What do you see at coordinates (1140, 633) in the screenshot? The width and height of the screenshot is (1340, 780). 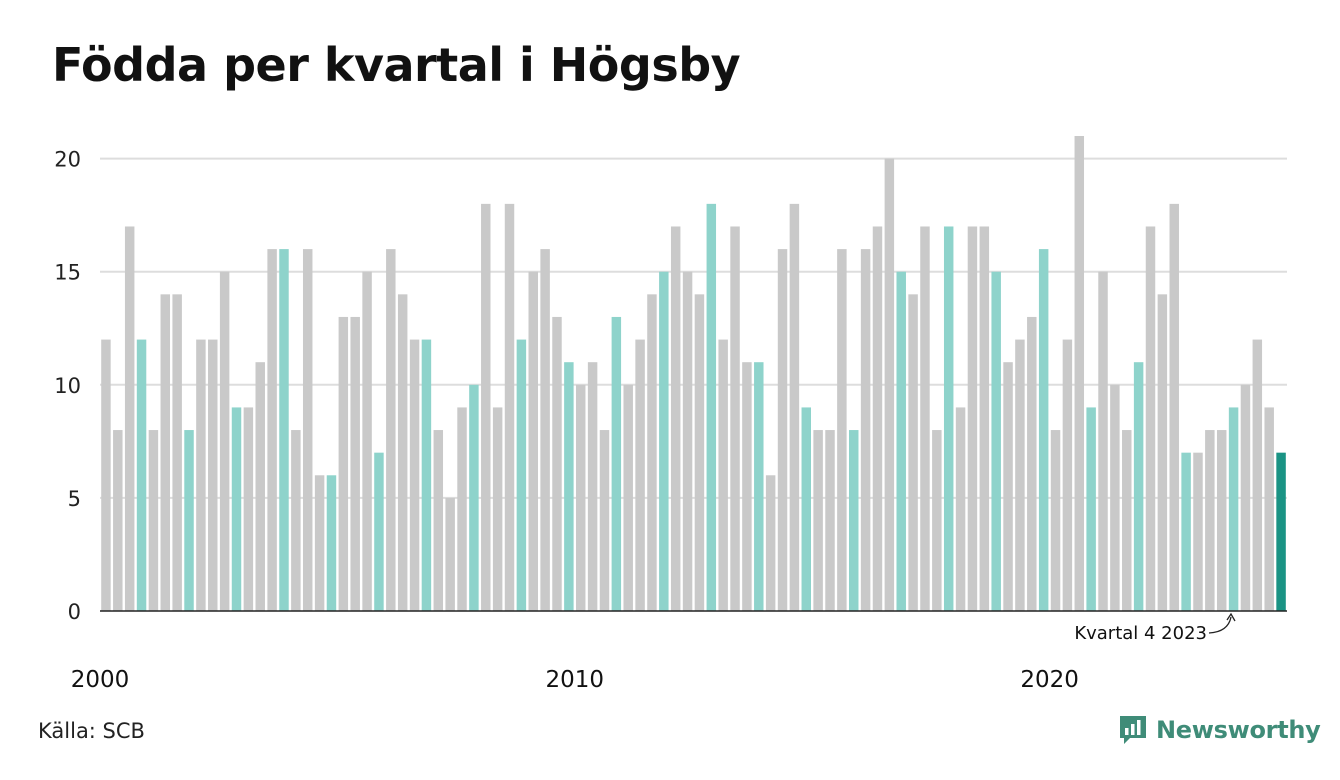 I see `annotation-label: Kvartal 4 2023` at bounding box center [1140, 633].